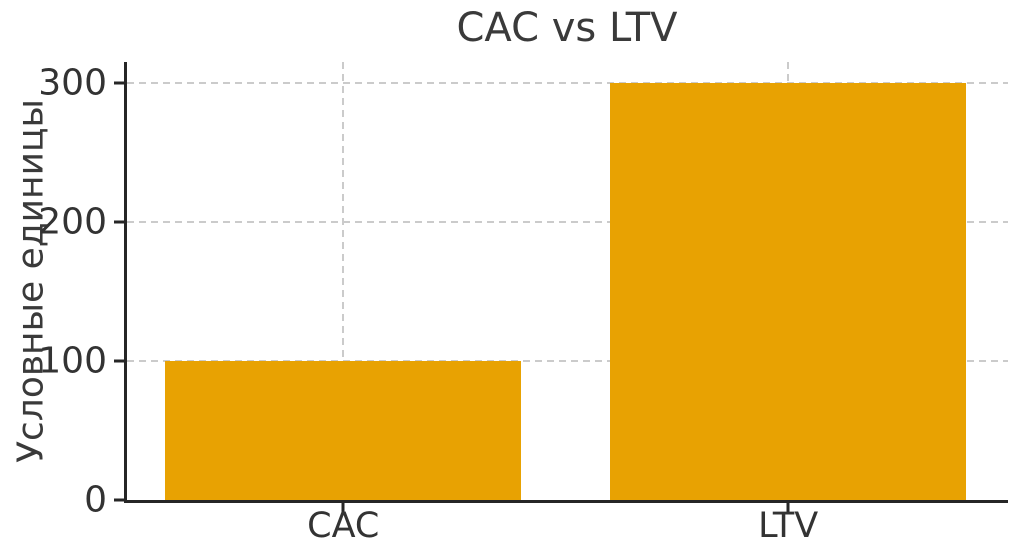 The image size is (1024, 560). Describe the element at coordinates (567, 28) in the screenshot. I see `chart-title: CAC vs LTV` at that location.